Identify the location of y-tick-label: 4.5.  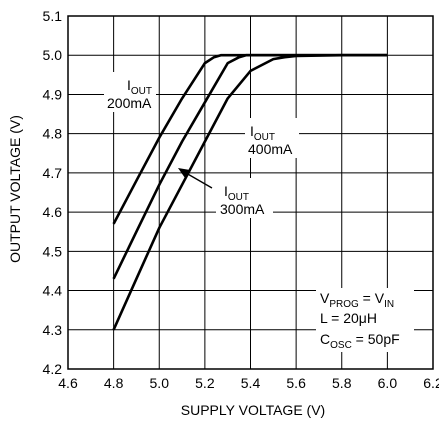
(53, 251).